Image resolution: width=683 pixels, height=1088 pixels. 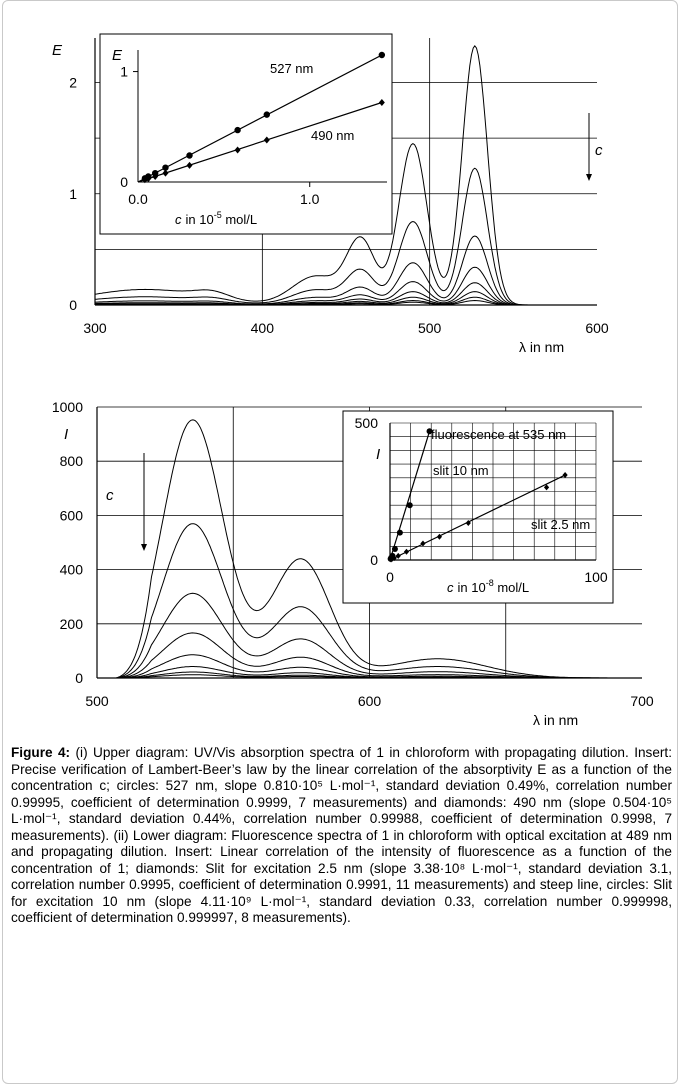 I want to click on x-tick-label: 300, so click(x=95, y=328).